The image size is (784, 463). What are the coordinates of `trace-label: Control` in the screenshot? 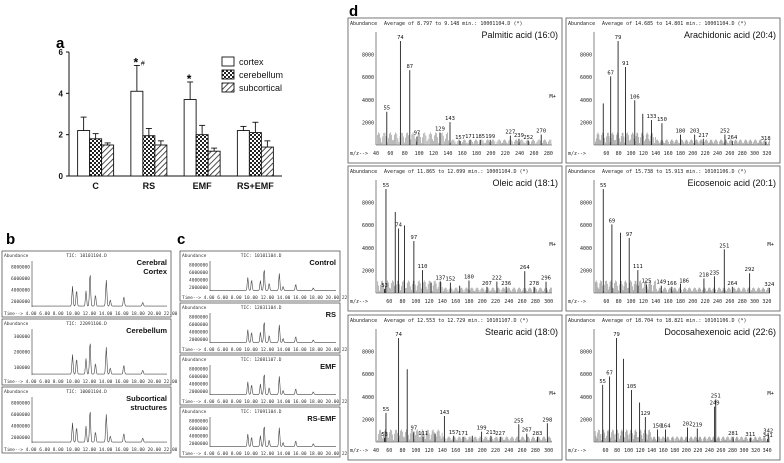 It's located at (322, 262).